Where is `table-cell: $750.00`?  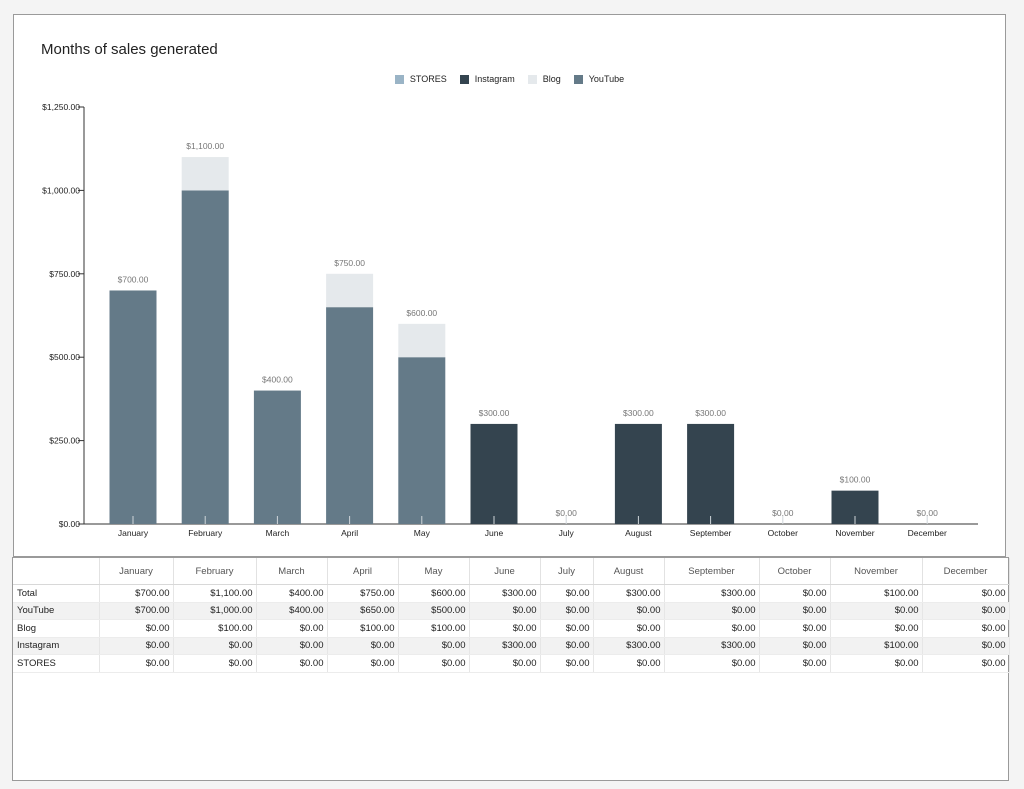
table-cell: $750.00 is located at coordinates (363, 593).